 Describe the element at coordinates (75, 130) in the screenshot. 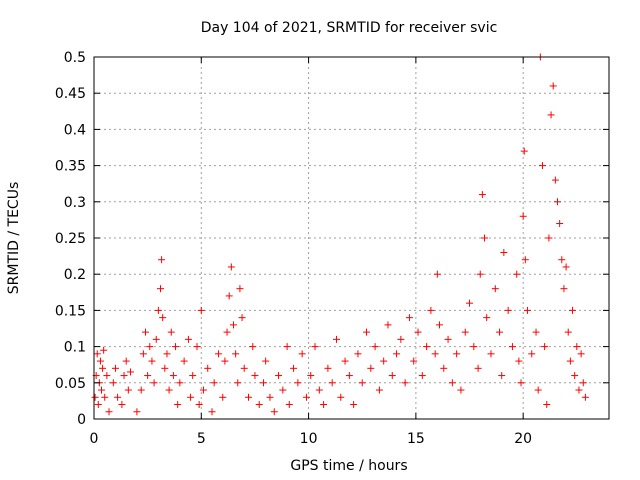

I see `y-tick-label: 0.4` at that location.